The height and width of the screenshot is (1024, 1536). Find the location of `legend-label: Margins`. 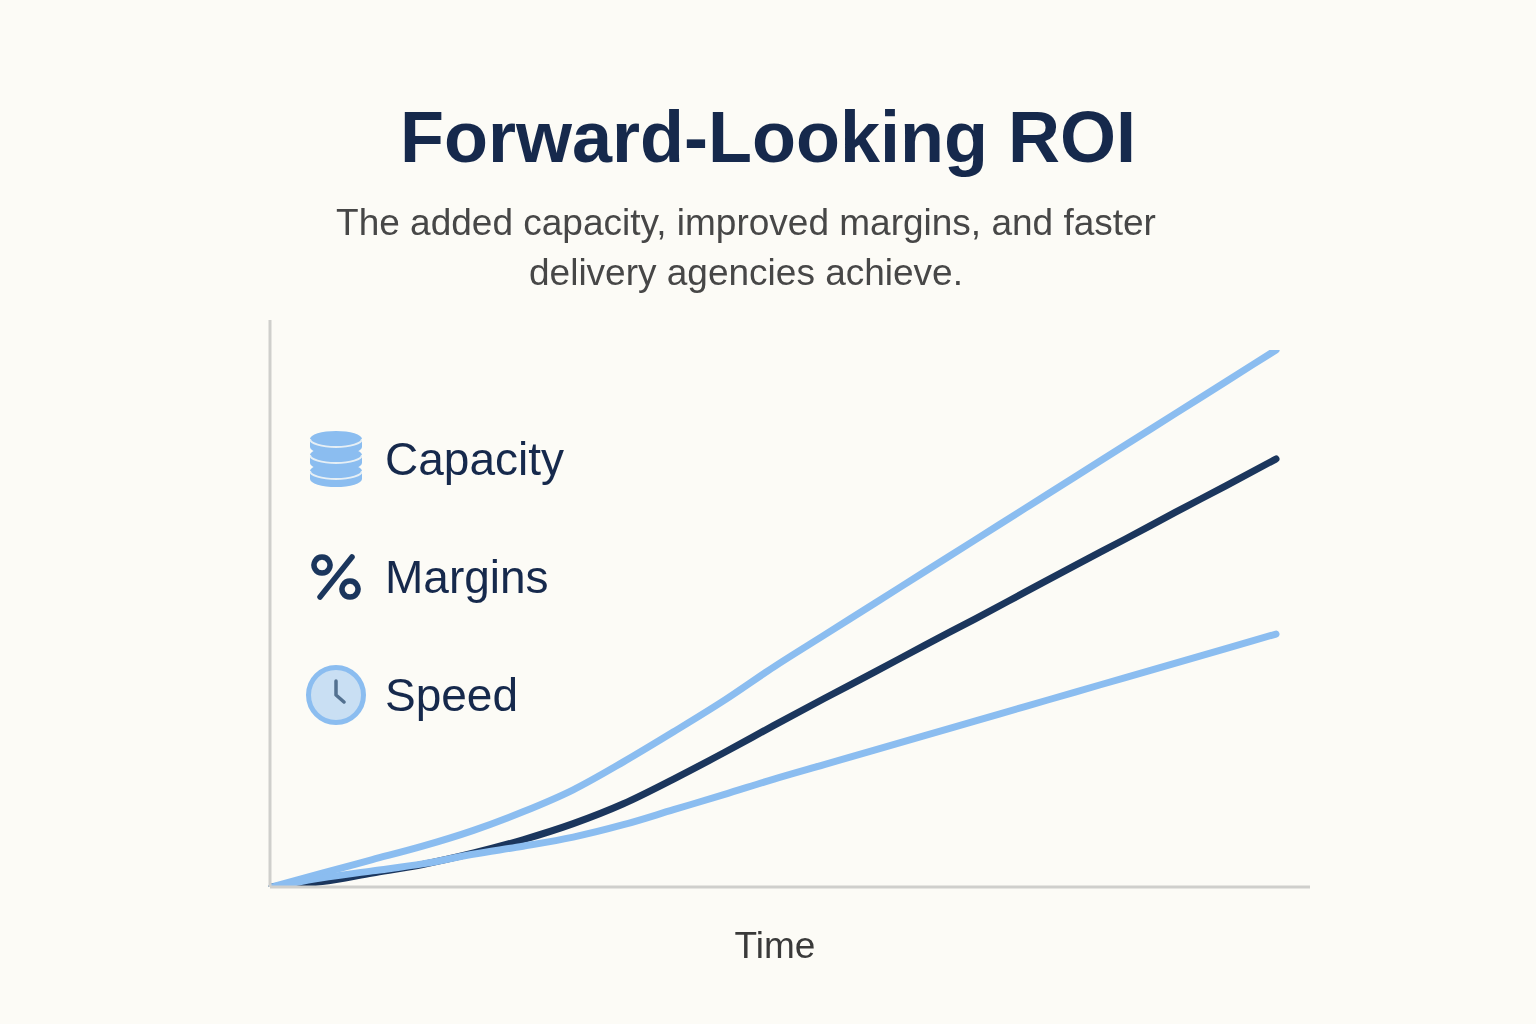

legend-label: Margins is located at coordinates (467, 577).